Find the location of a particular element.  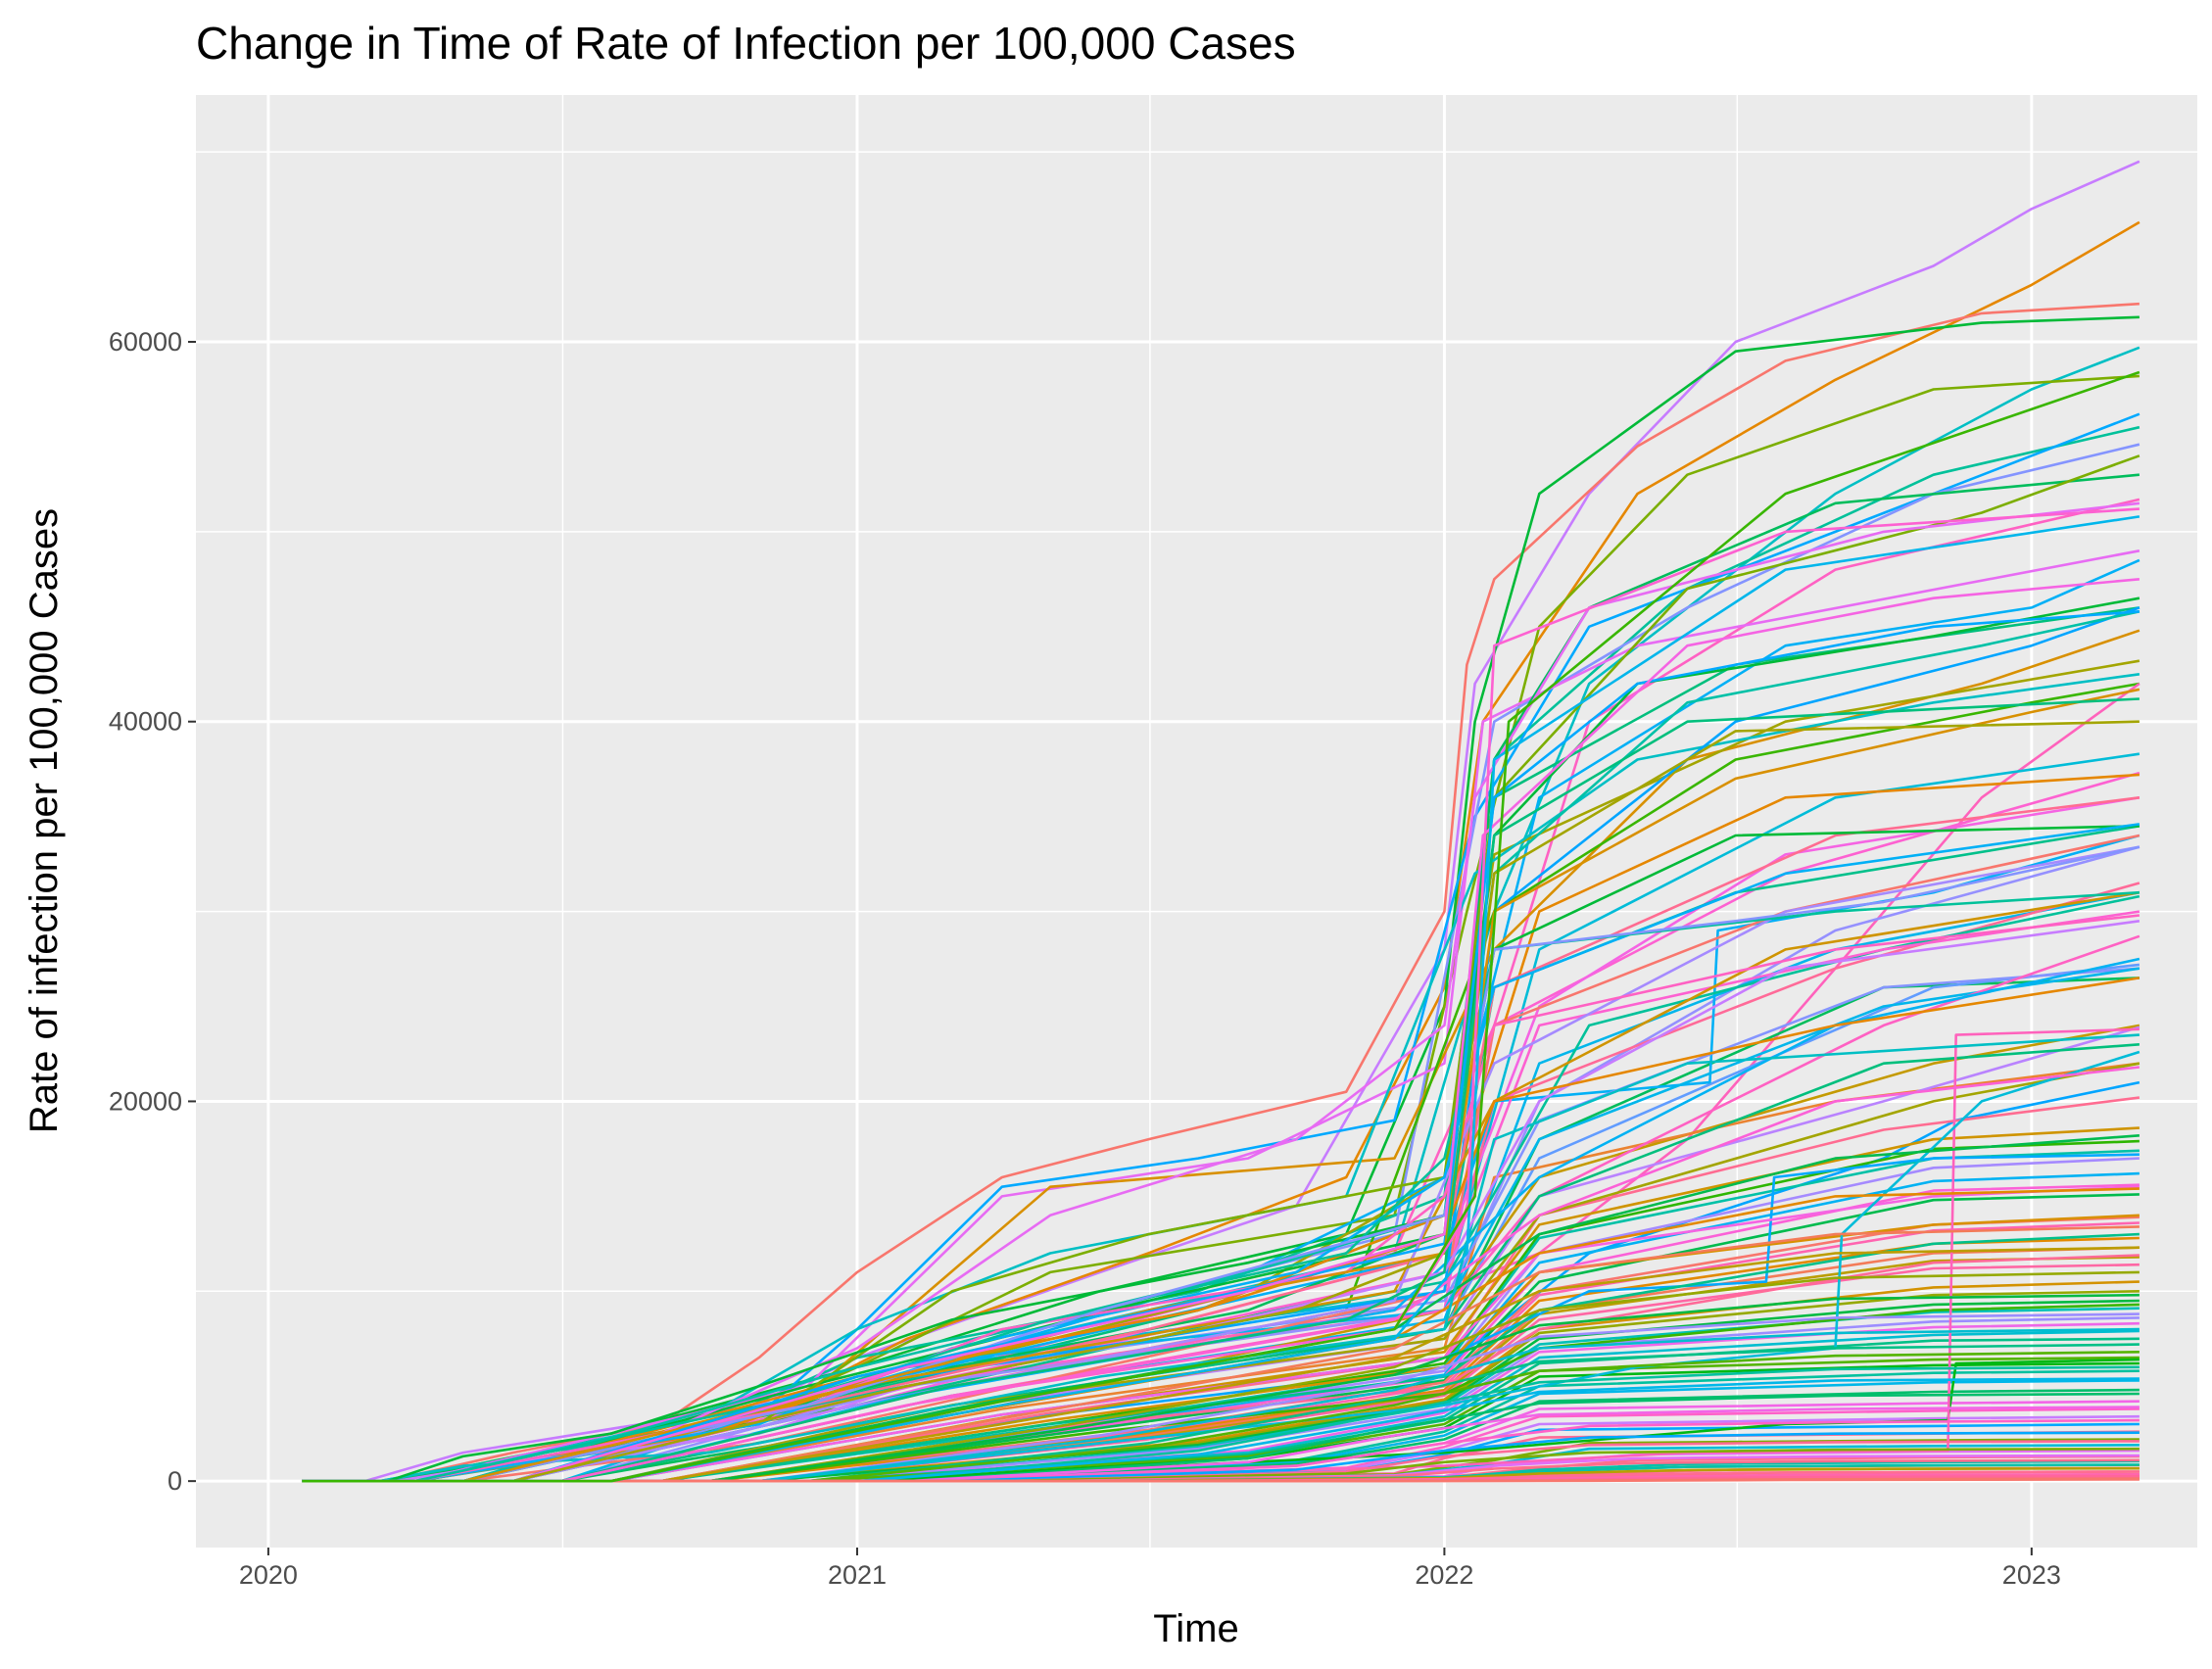

x-axis-title: Time is located at coordinates (1195, 1628).